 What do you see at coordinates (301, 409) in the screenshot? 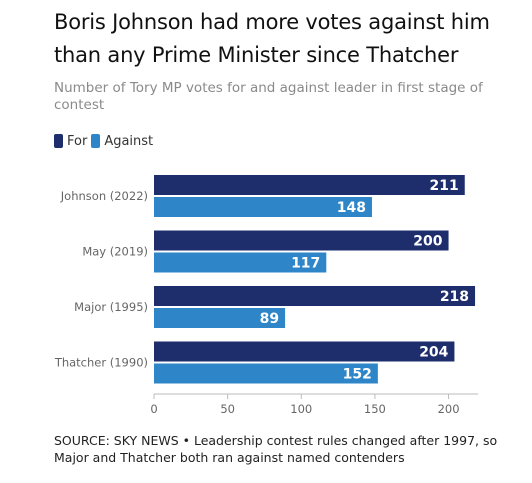
I see `x-tick-label: 100` at bounding box center [301, 409].